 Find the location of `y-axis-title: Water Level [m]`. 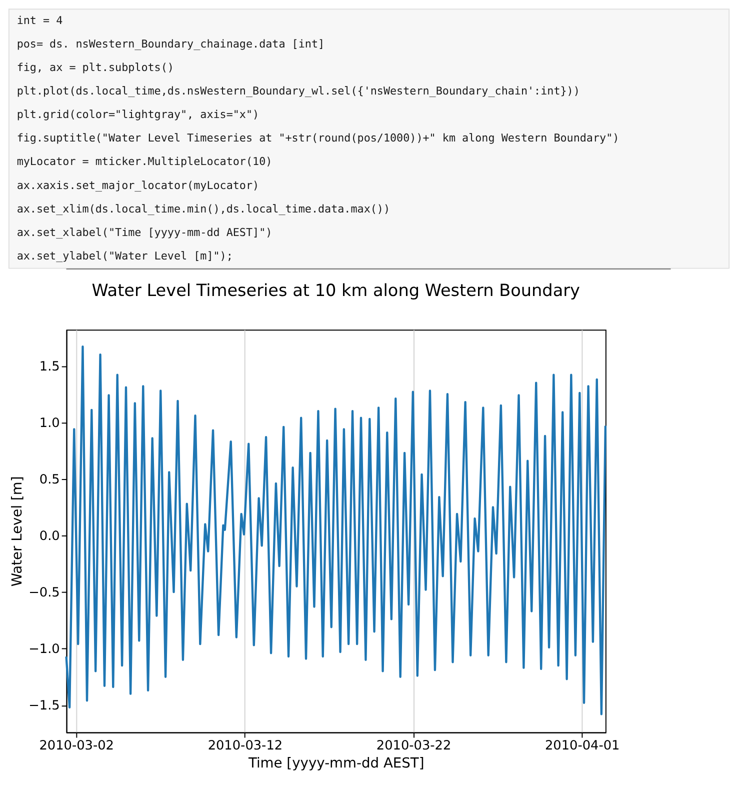

y-axis-title: Water Level [m] is located at coordinates (18, 531).